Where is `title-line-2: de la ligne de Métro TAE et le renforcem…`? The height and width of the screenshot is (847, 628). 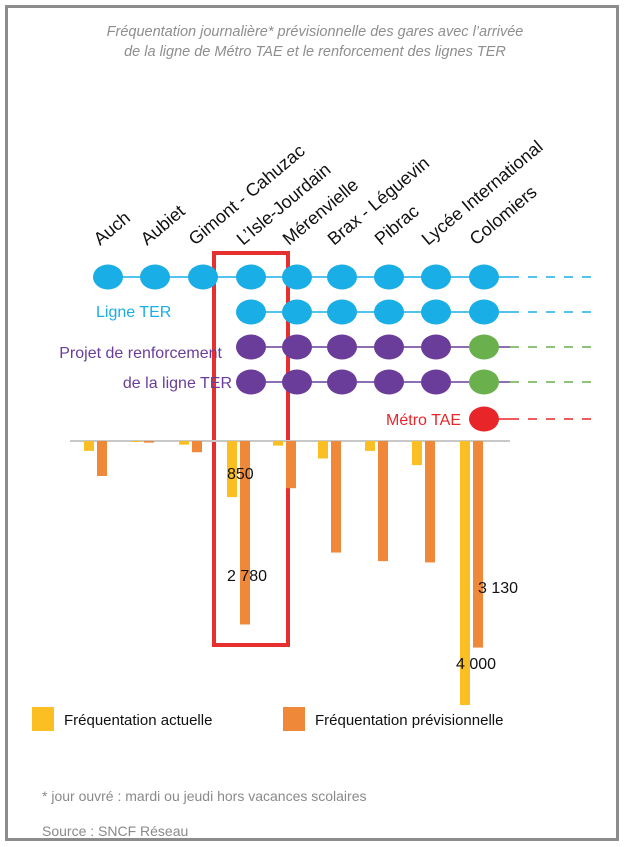
title-line-2: de la ligne de Métro TAE et le renforcem… is located at coordinates (315, 52).